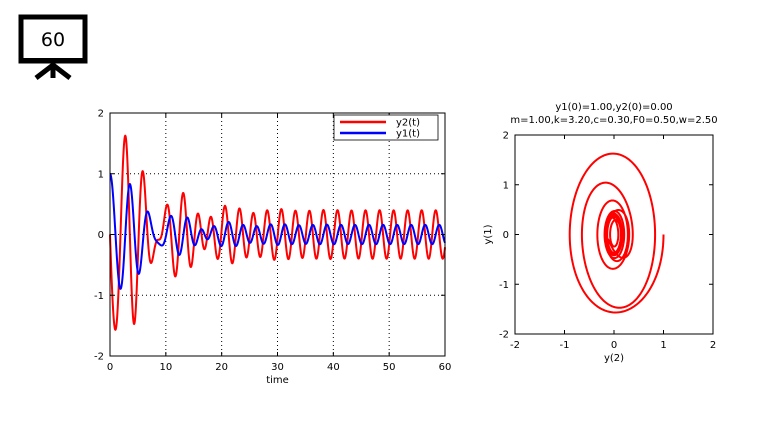 This screenshot has height=426, width=759. Describe the element at coordinates (221, 367) in the screenshot. I see `x-tick-label: 20` at that location.